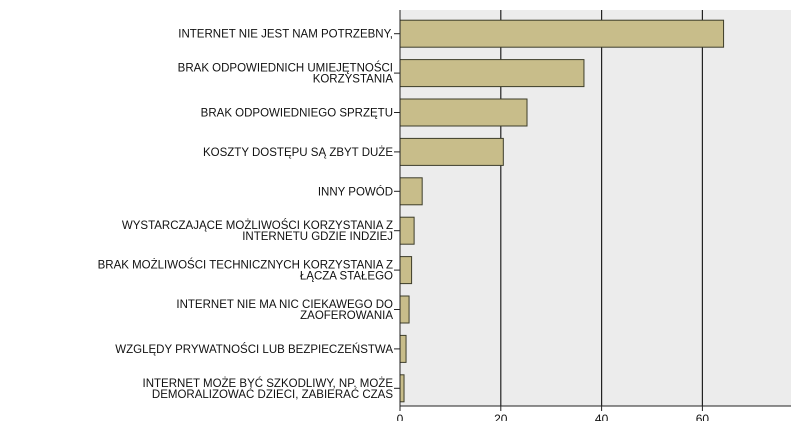 Image resolution: width=791 pixels, height=421 pixels. What do you see at coordinates (317, 237) in the screenshot?
I see `category-label-5-line-1: INTERNETU GDZIE INDZIEJ` at bounding box center [317, 237].